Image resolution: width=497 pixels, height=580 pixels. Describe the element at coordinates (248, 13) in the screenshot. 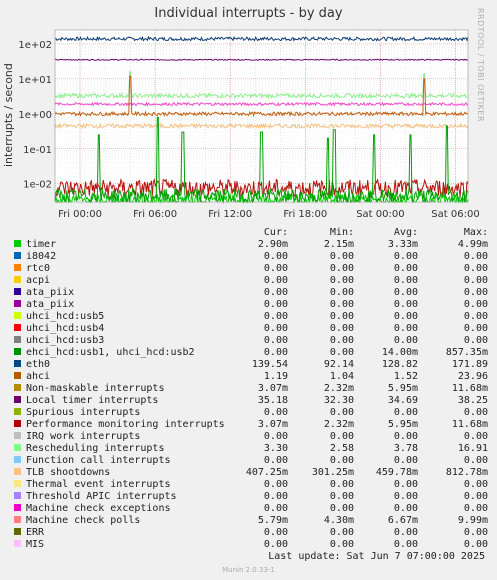

I see `chart-title: Individual interrupts - by day` at that location.